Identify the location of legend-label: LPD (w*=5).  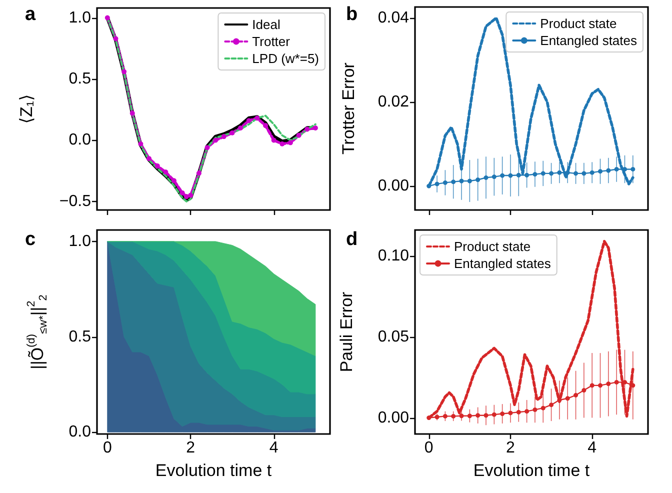
(285, 58).